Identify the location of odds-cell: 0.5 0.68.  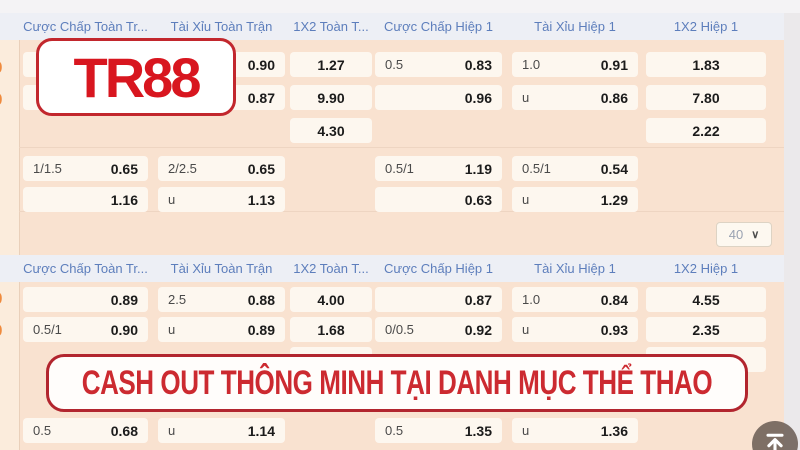
(85, 430).